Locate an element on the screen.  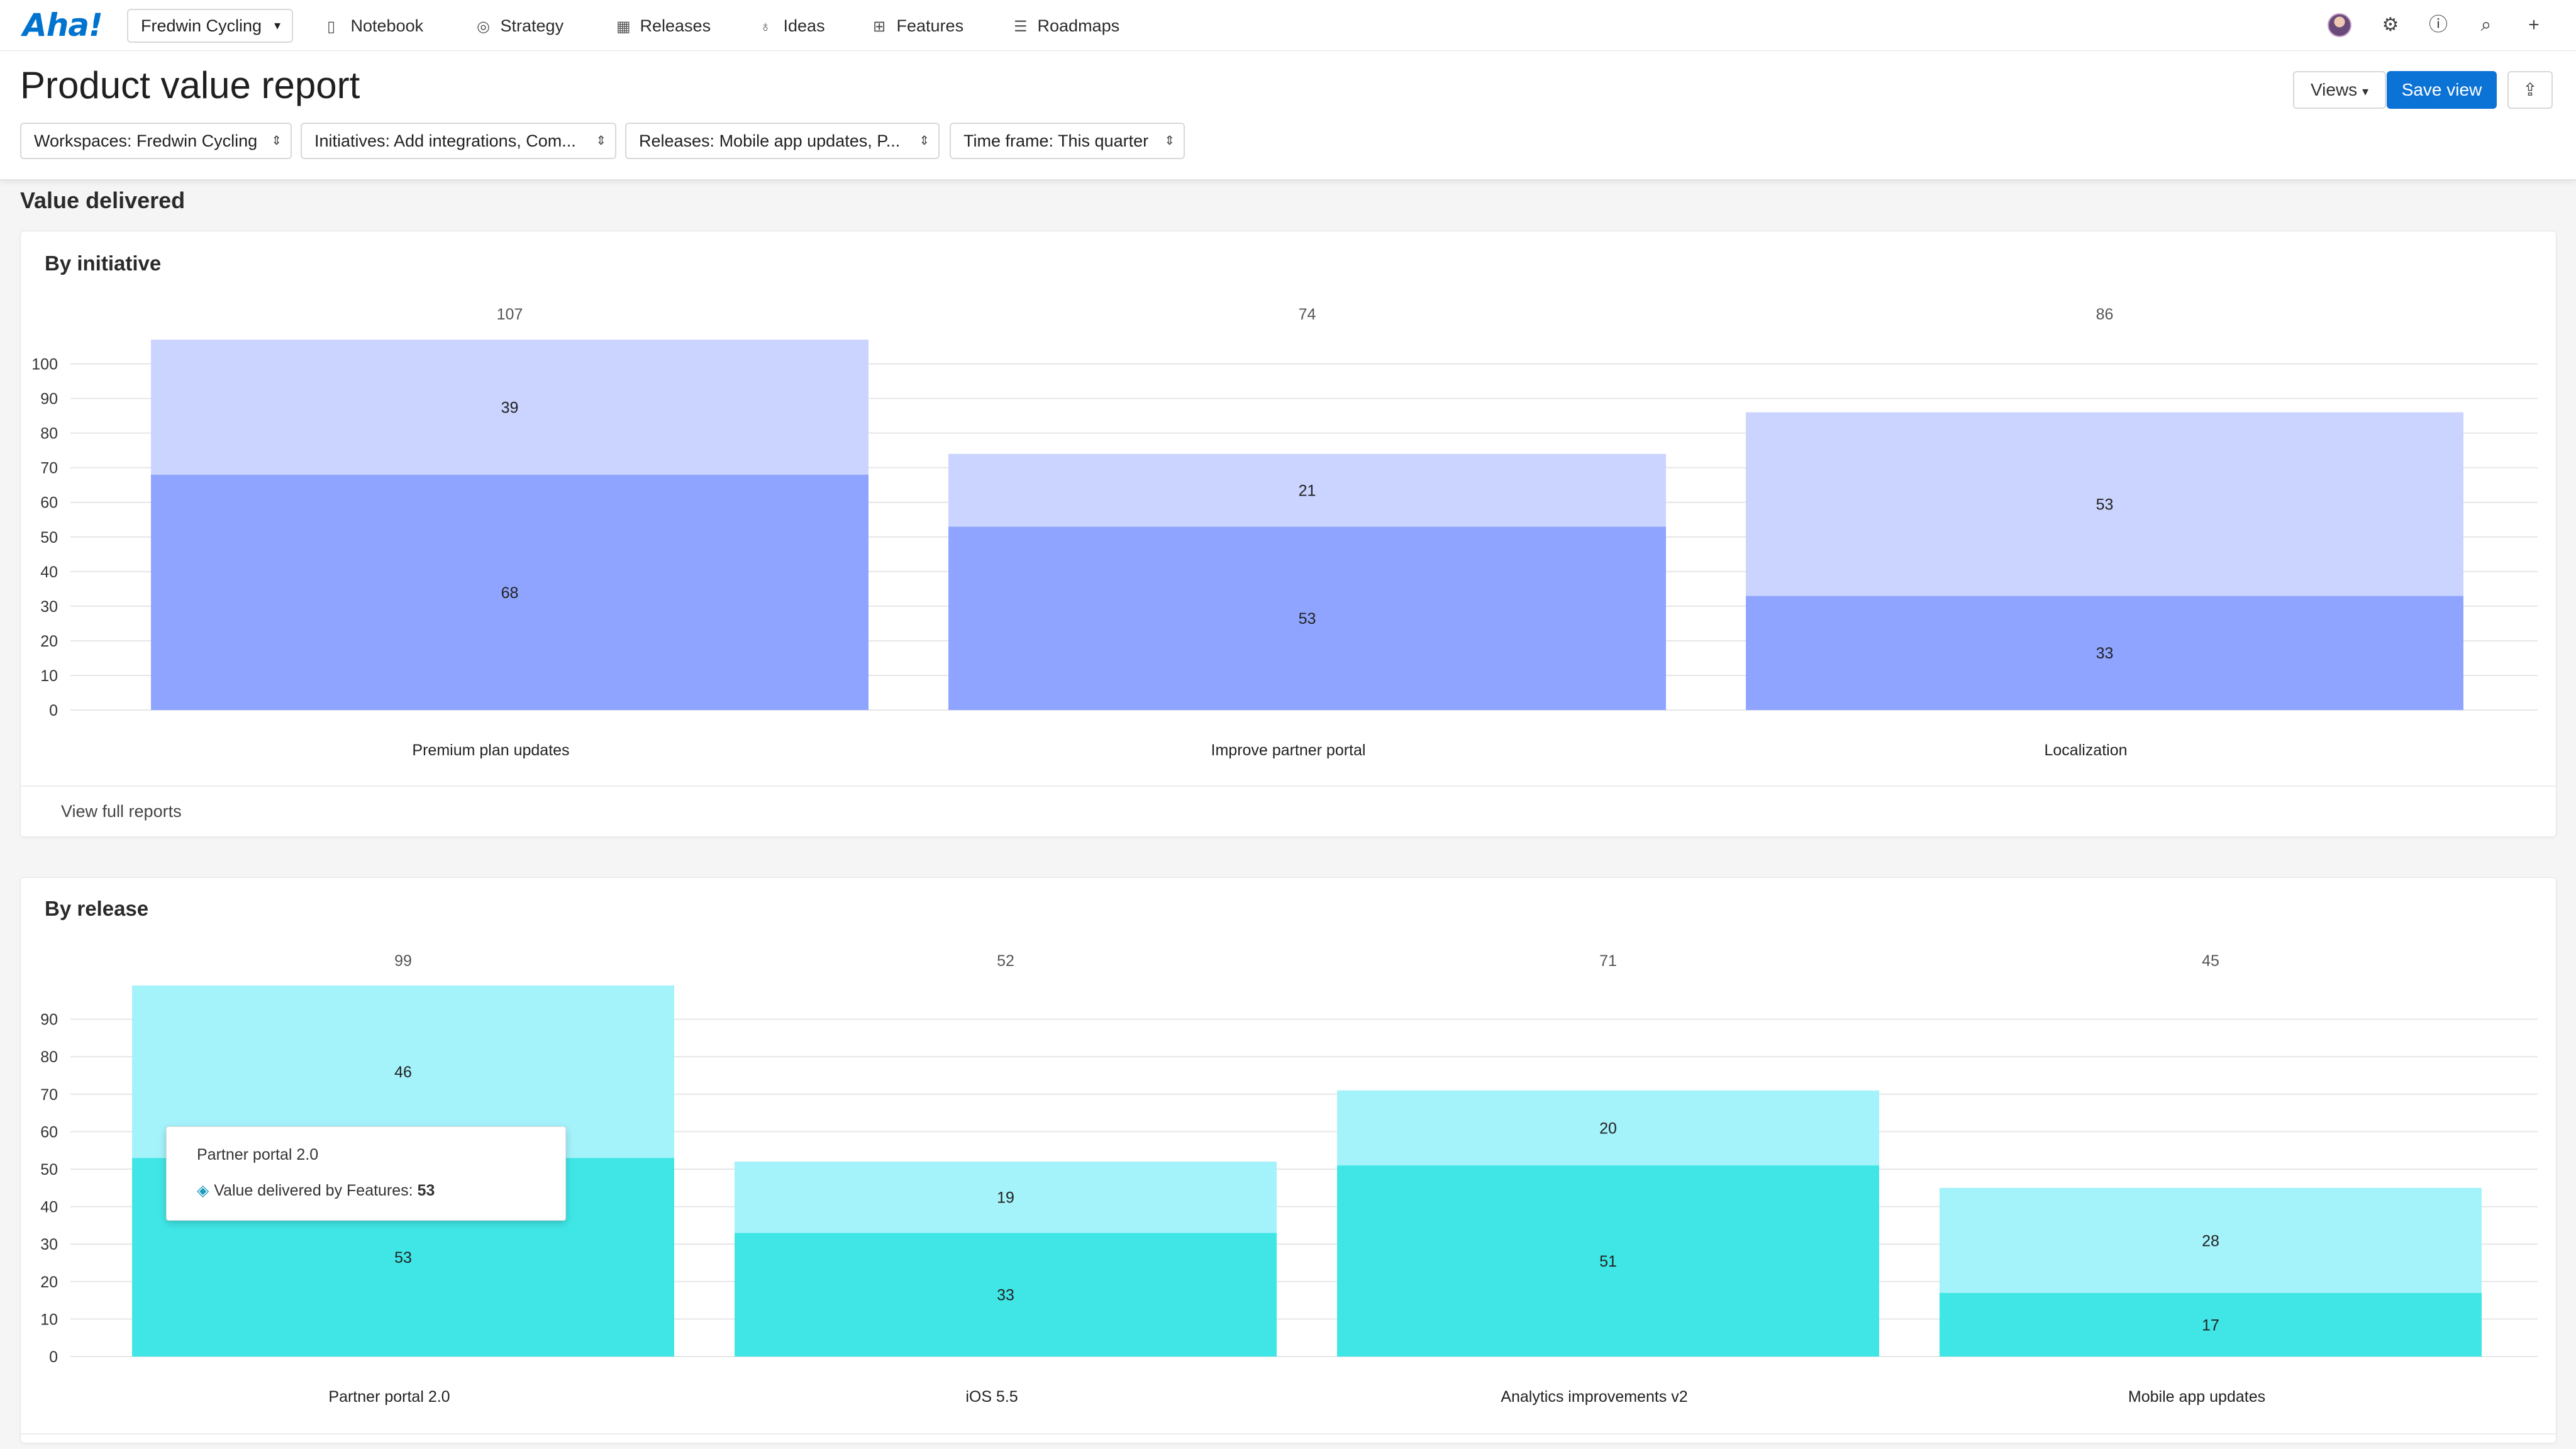
nav-features: ⊞ Features is located at coordinates (918, 26).